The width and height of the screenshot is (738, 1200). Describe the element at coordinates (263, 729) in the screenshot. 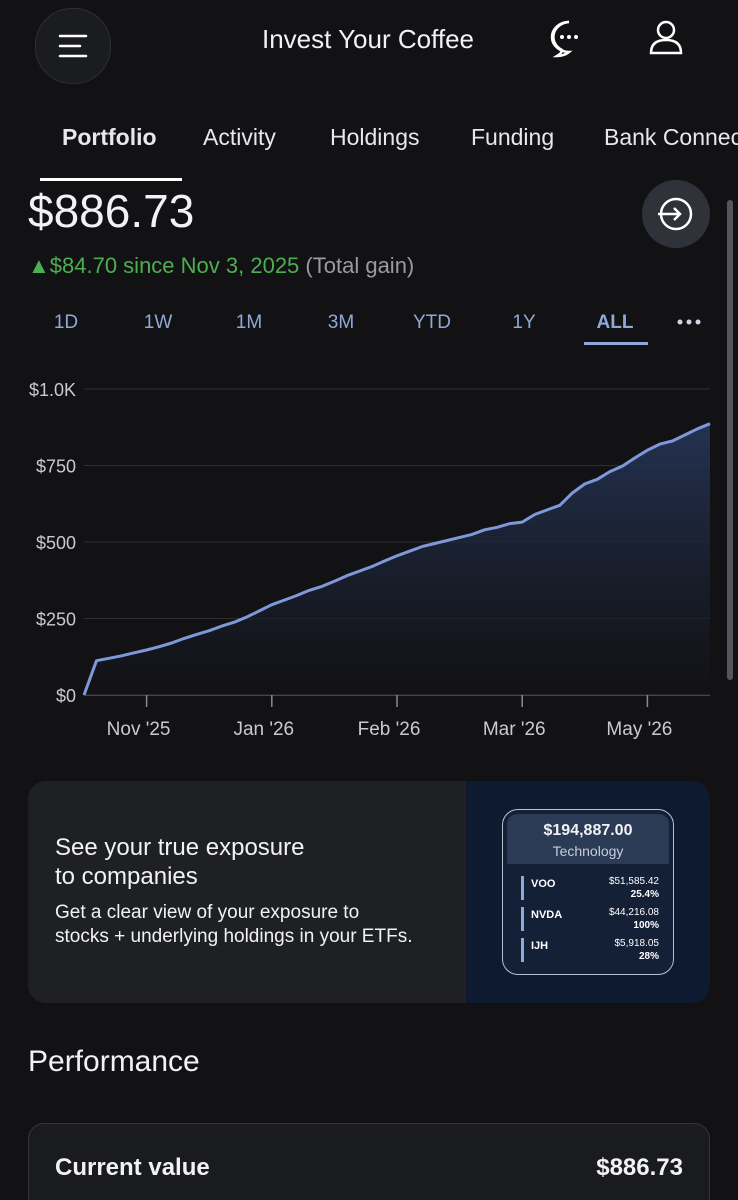

I see `x-tick-label: Jan '26` at that location.